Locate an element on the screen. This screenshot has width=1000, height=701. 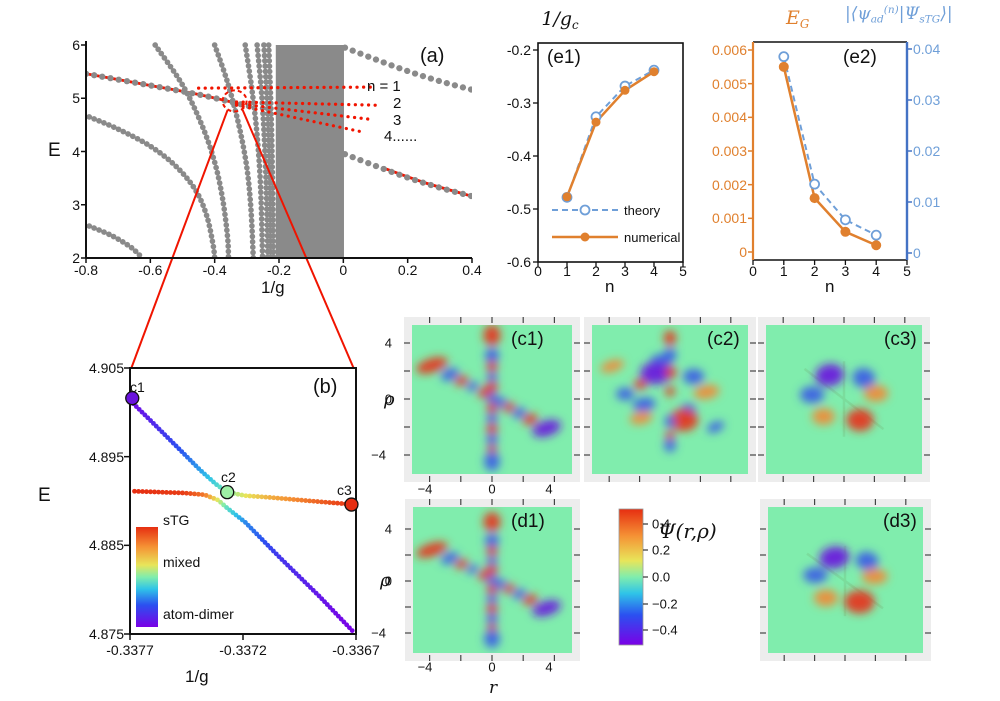
tick-label: 4.885 is located at coordinates (106, 545).